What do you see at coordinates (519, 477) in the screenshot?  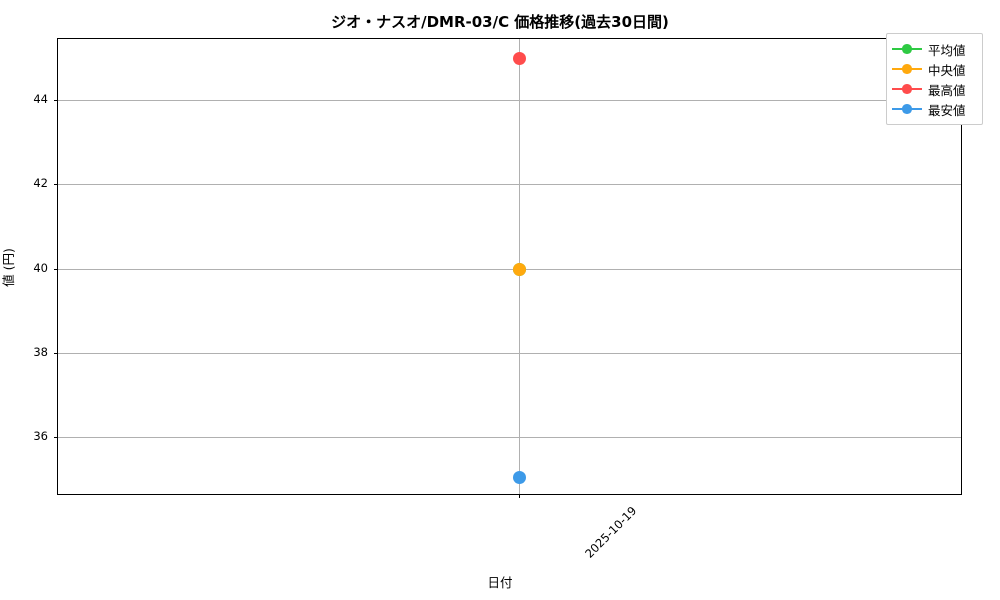 I see `data-point-min` at bounding box center [519, 477].